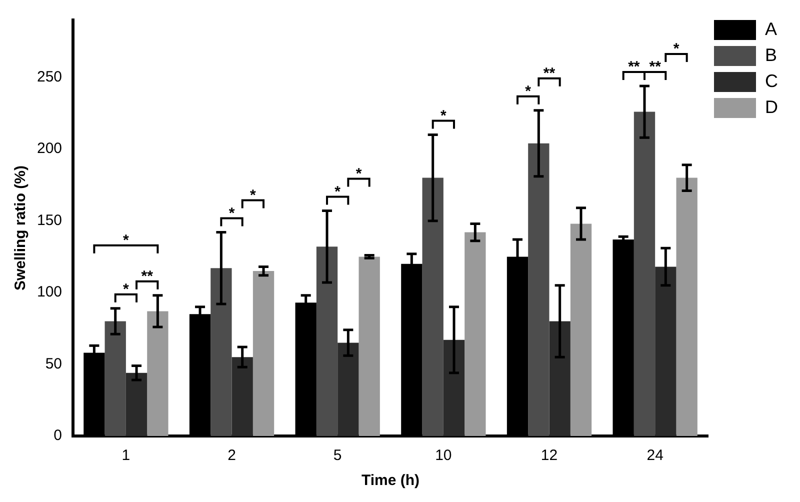  What do you see at coordinates (771, 80) in the screenshot?
I see `legend-label: C` at bounding box center [771, 80].